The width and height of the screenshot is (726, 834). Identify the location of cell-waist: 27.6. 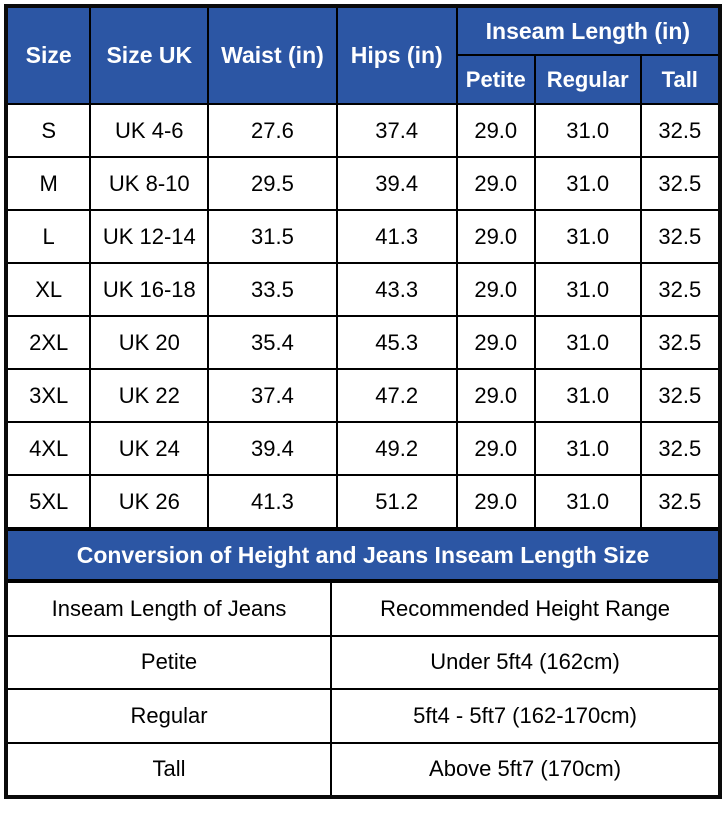
(272, 131).